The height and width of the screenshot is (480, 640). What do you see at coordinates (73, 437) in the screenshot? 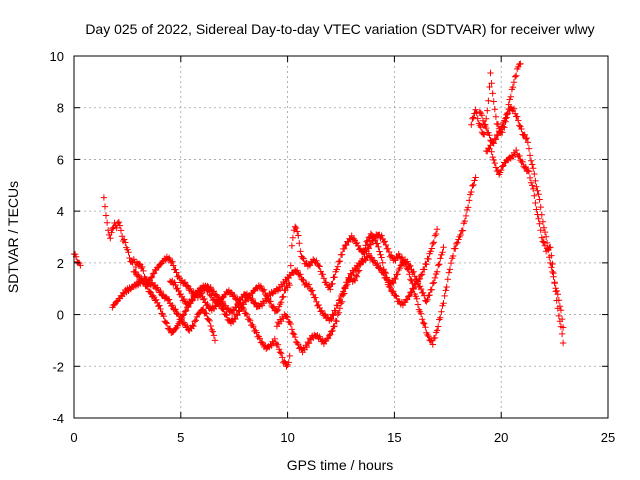
I see `x-tick-label: 0` at bounding box center [73, 437].